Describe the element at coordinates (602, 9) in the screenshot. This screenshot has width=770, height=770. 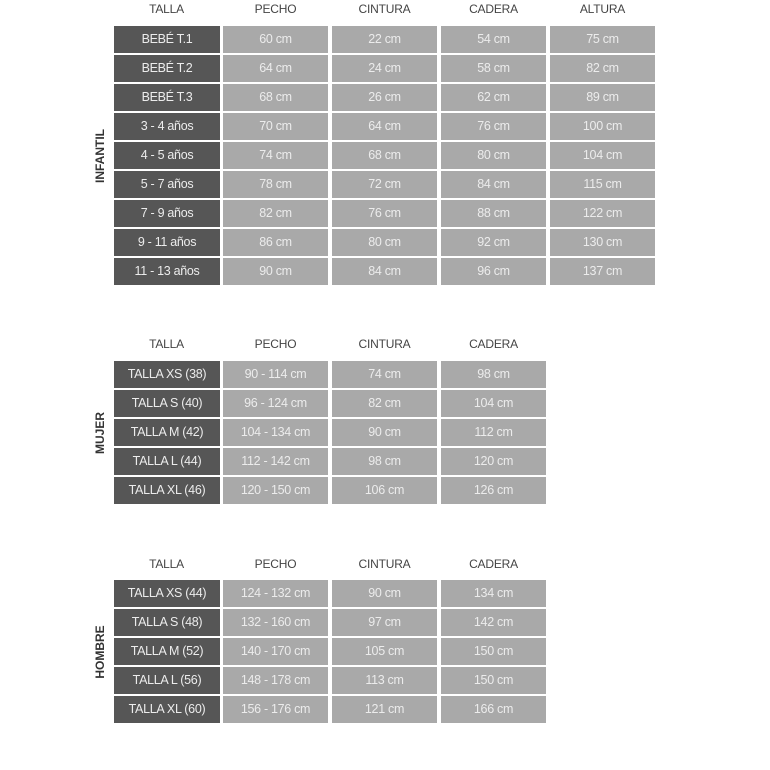
I see `column-header: ALTURA` at that location.